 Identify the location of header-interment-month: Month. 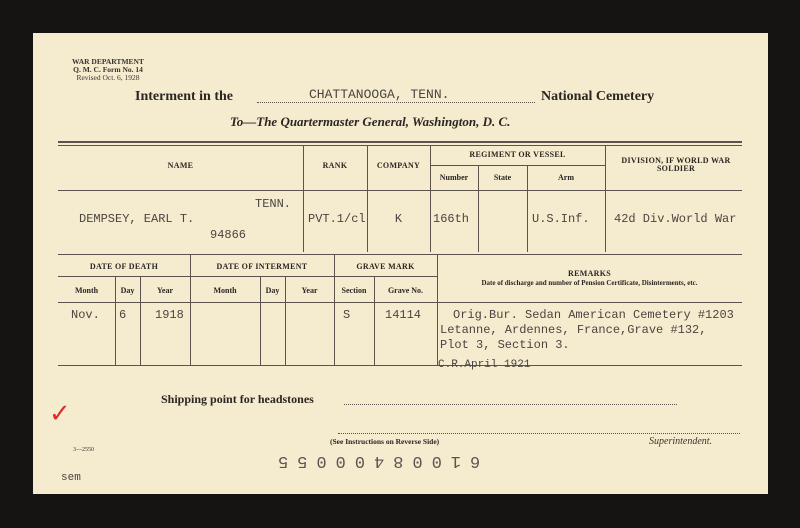
(225, 290).